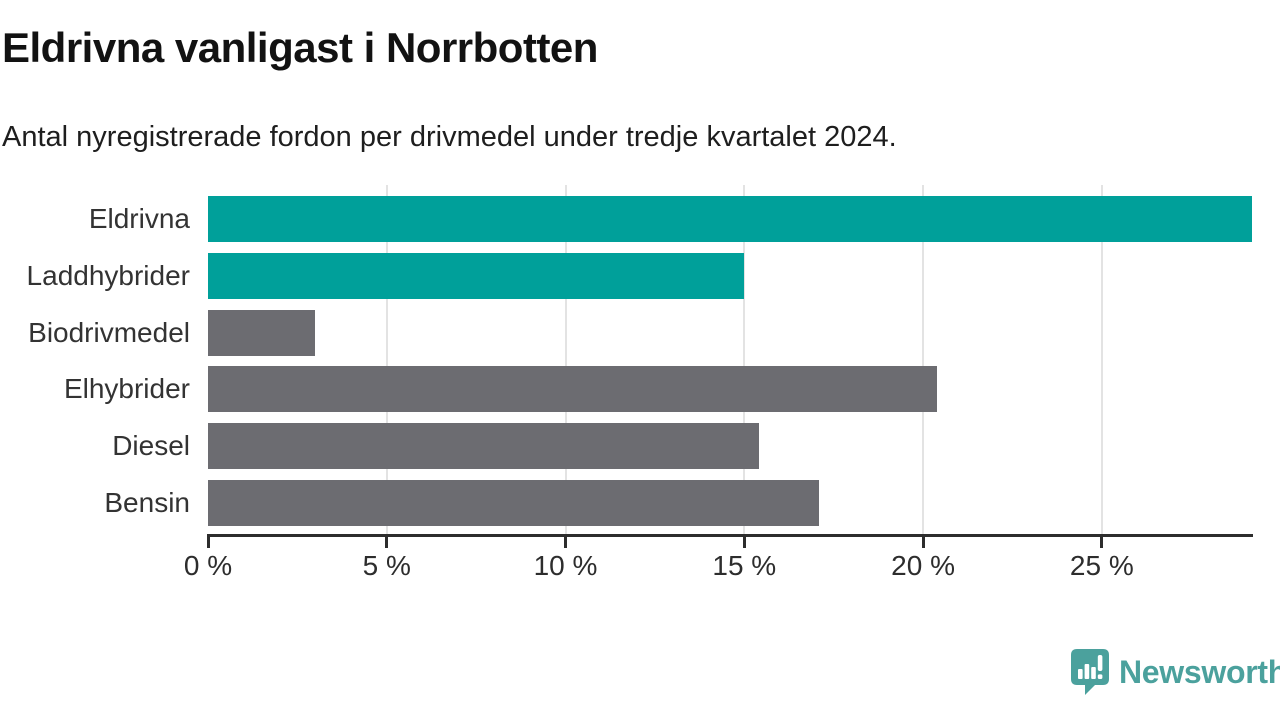 This screenshot has height=720, width=1280. Describe the element at coordinates (208, 565) in the screenshot. I see `axis-tick-label-0: 0 %` at that location.